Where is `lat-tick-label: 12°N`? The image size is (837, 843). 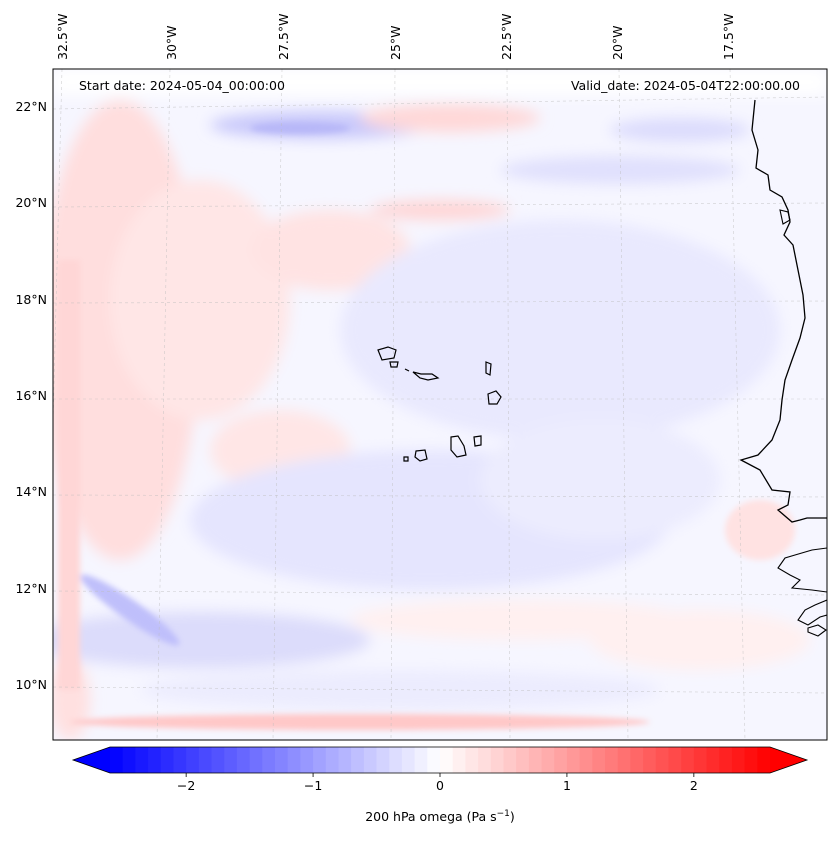
lat-tick-label: 12°N is located at coordinates (31, 588).